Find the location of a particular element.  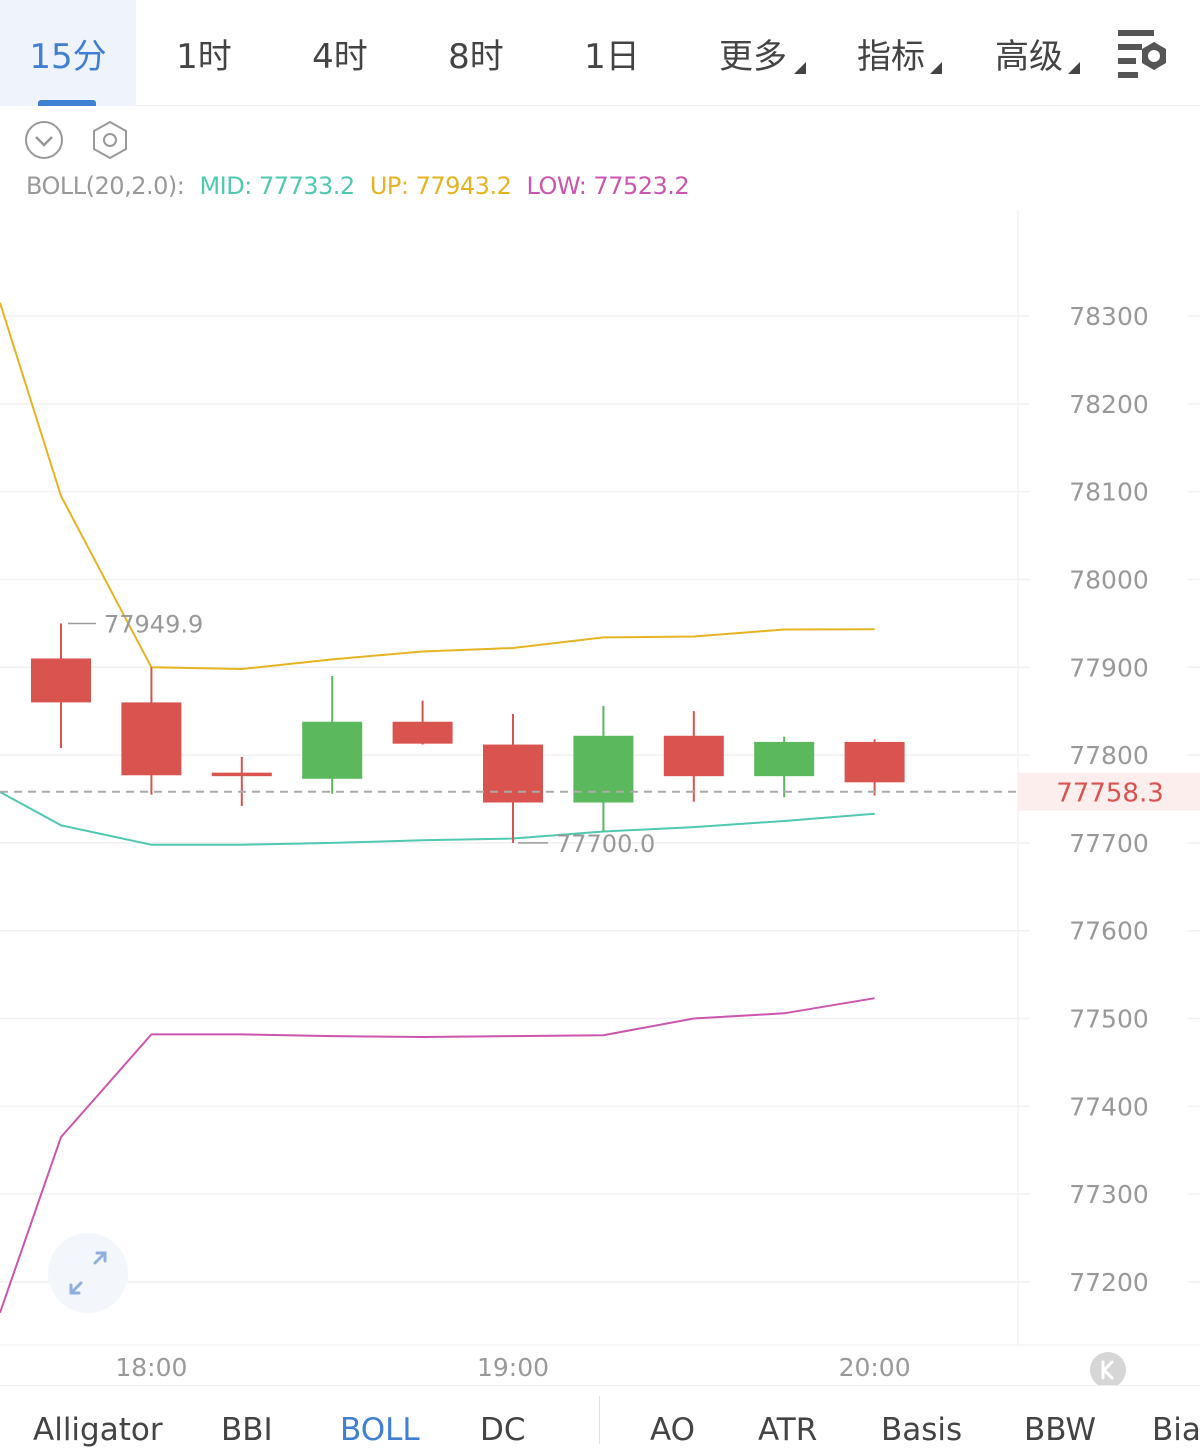

tab-4h-label: 4时 is located at coordinates (340, 56).